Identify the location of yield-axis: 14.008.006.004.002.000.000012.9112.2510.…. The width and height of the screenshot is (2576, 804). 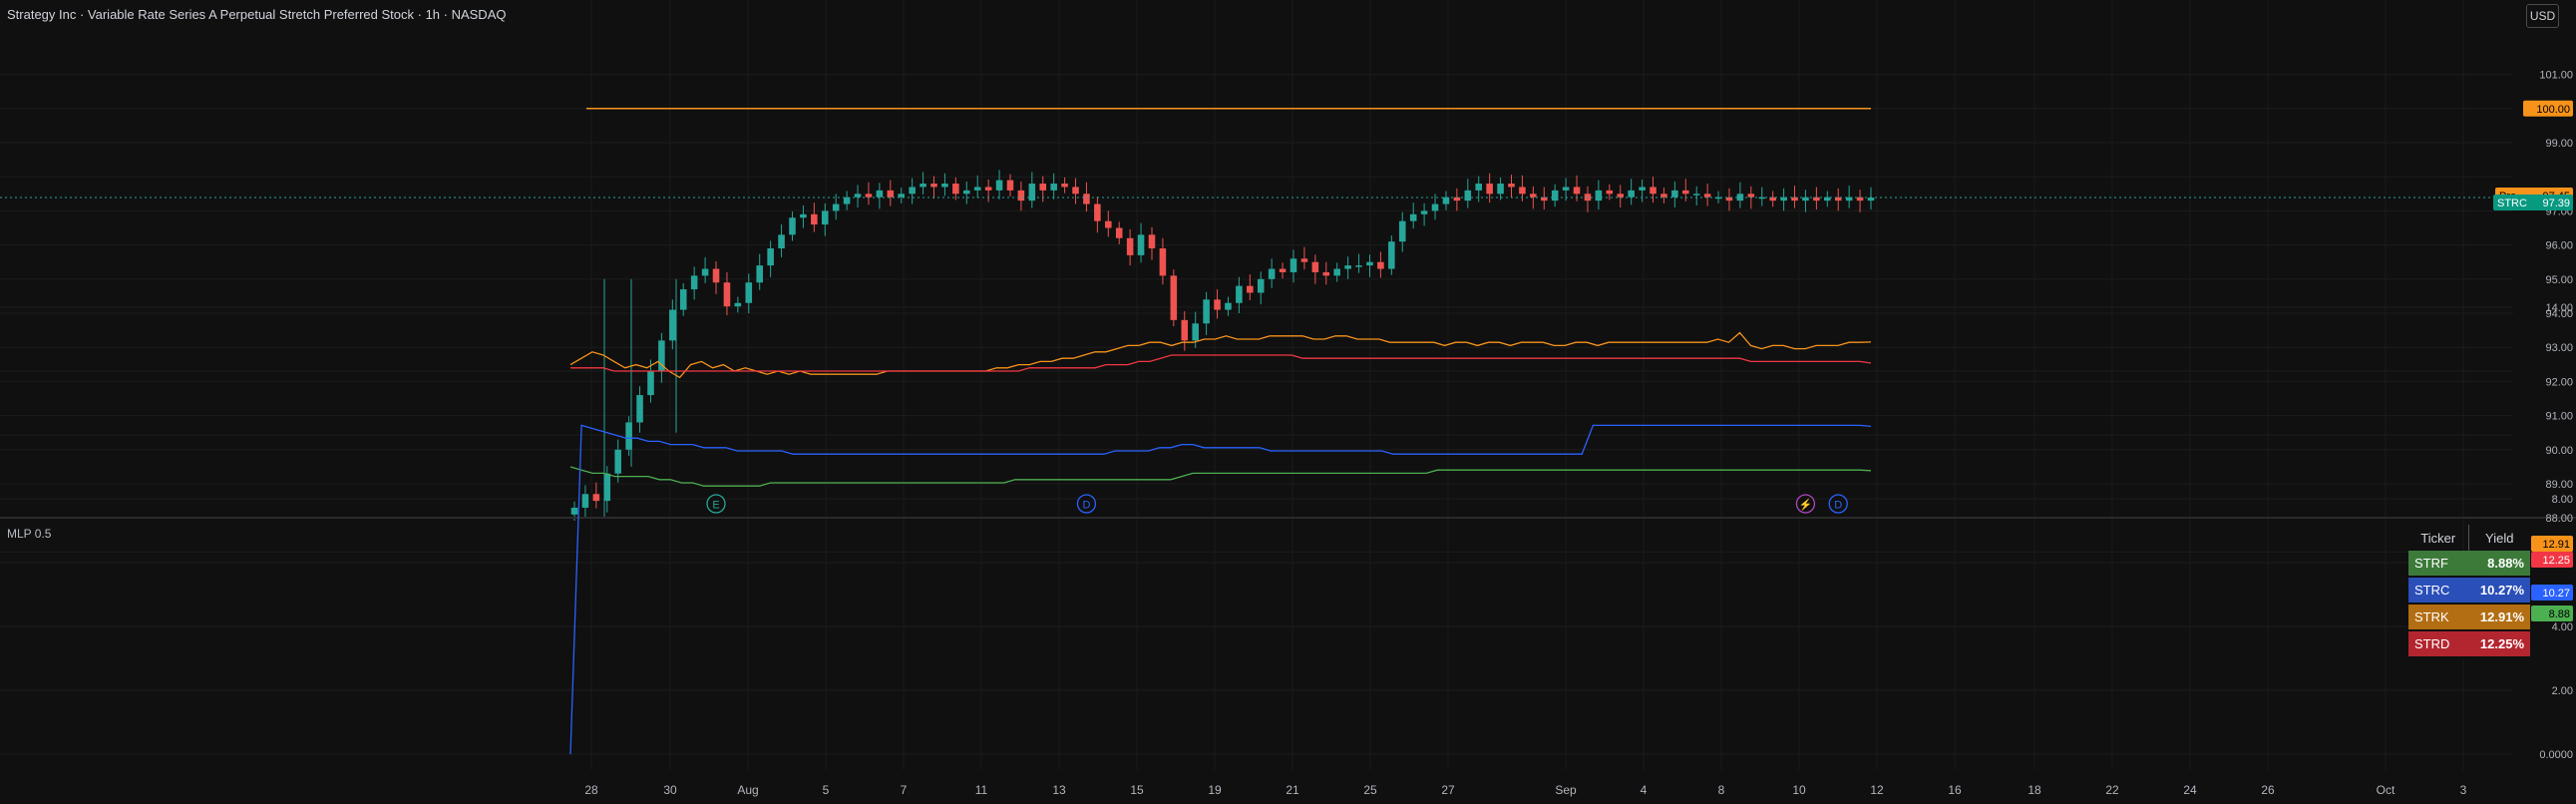
(2552, 531).